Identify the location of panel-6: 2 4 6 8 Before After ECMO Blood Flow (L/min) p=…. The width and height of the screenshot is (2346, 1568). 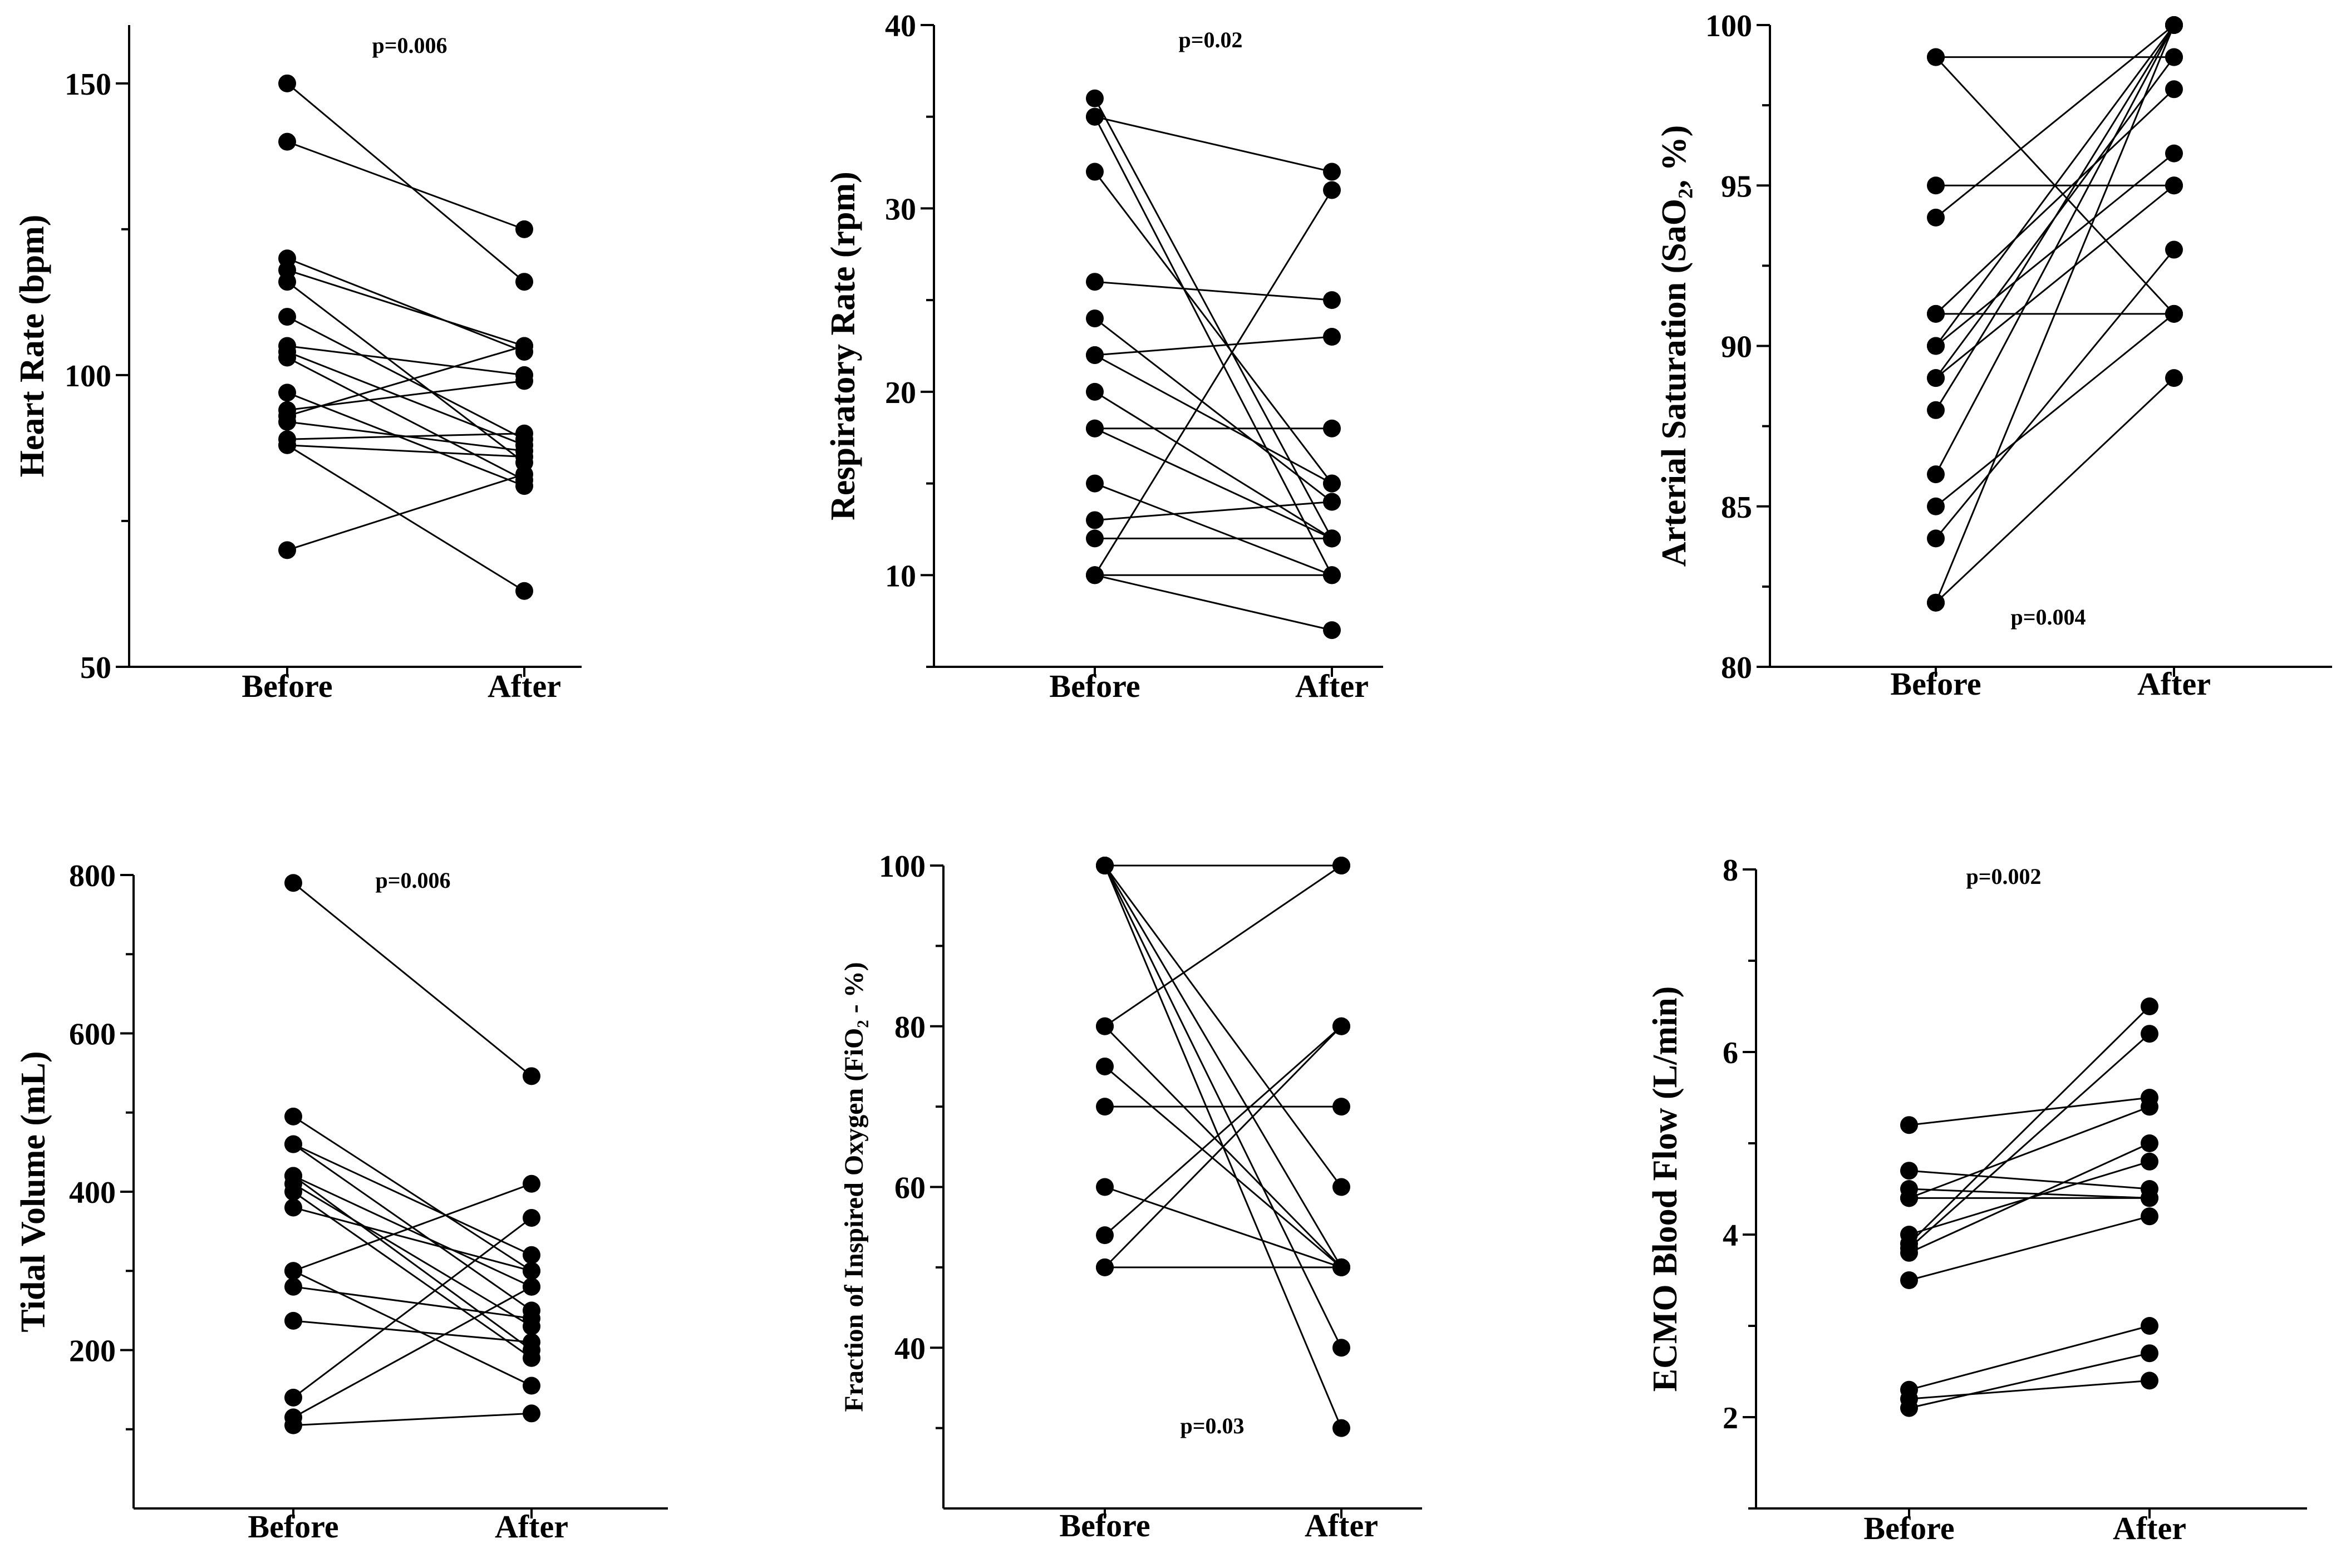
(1976, 1199).